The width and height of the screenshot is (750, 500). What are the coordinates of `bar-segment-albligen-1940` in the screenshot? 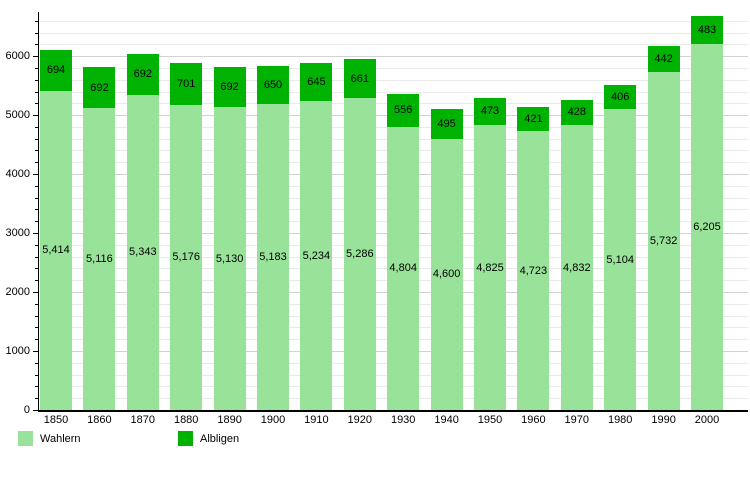 It's located at (446, 124).